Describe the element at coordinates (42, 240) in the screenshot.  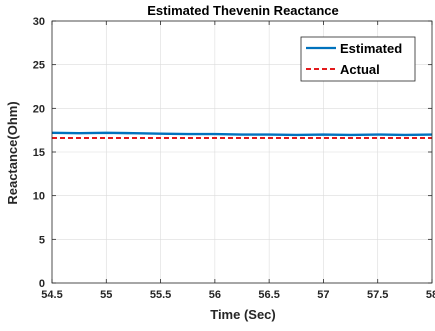
I see `y-tick-label: 5` at that location.